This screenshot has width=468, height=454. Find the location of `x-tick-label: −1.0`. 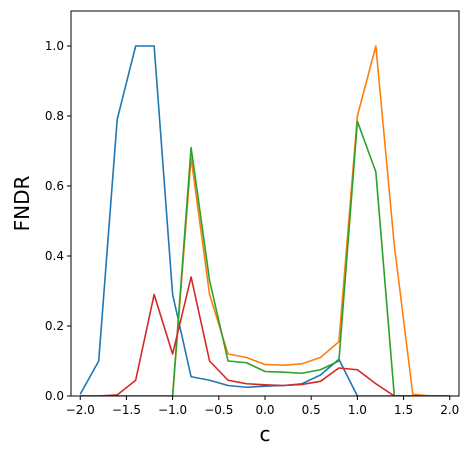

x-tick-label: −1.0 is located at coordinates (172, 410).